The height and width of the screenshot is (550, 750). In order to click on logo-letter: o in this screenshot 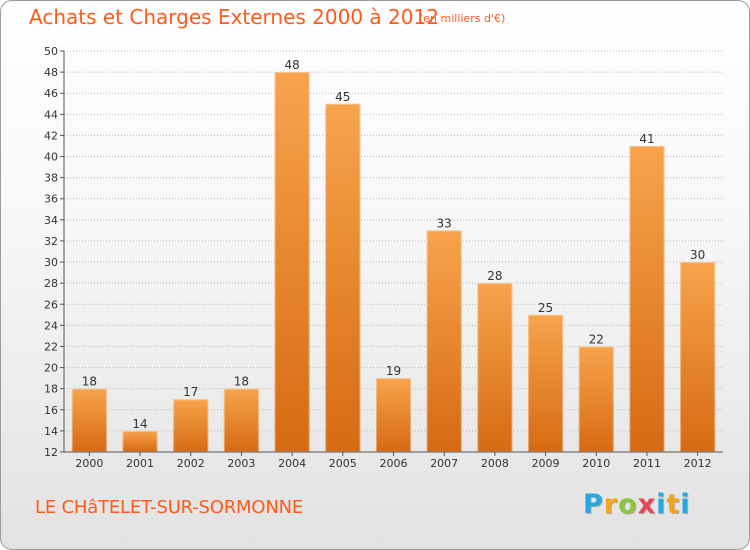, I will do `click(628, 504)`.